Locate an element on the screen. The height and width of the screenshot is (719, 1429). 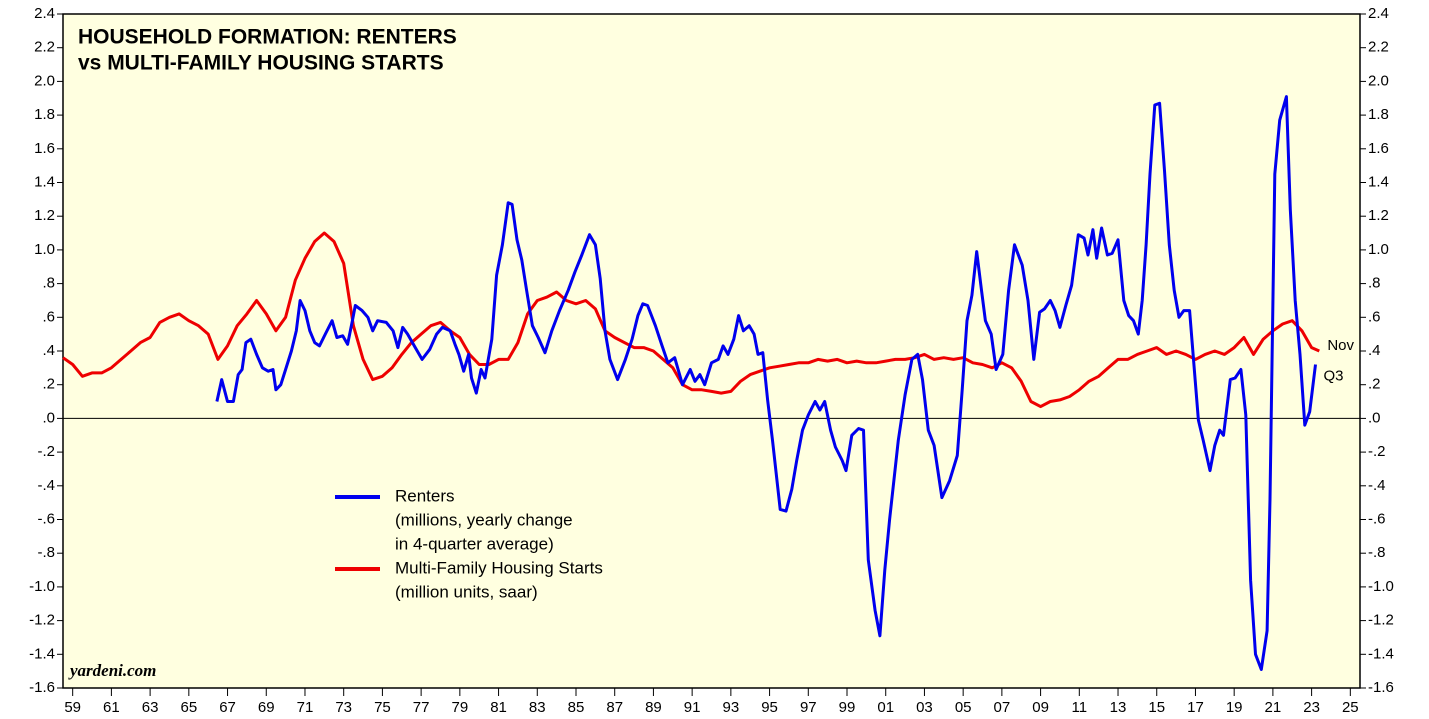
x-tick-label: 17 is located at coordinates (1195, 707).